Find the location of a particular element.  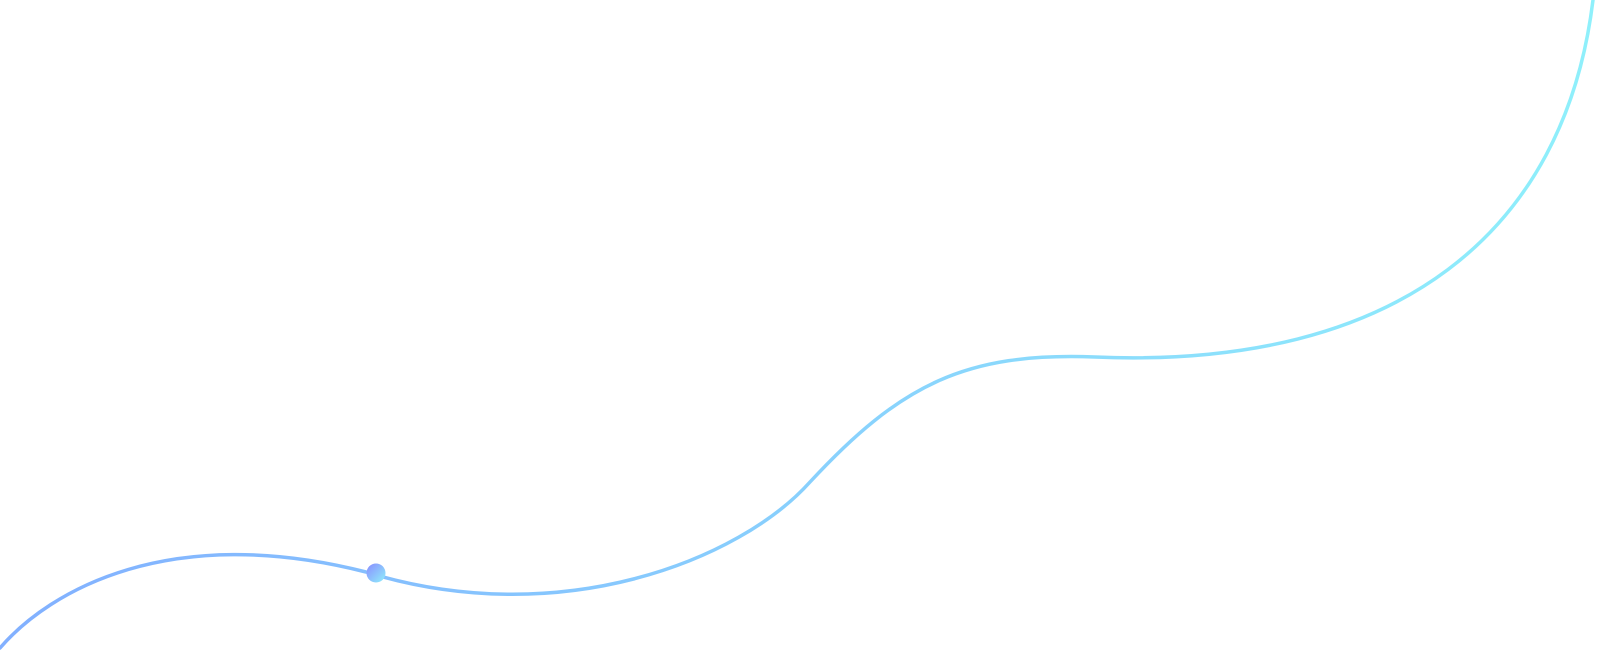

wave-dot is located at coordinates (376, 573).